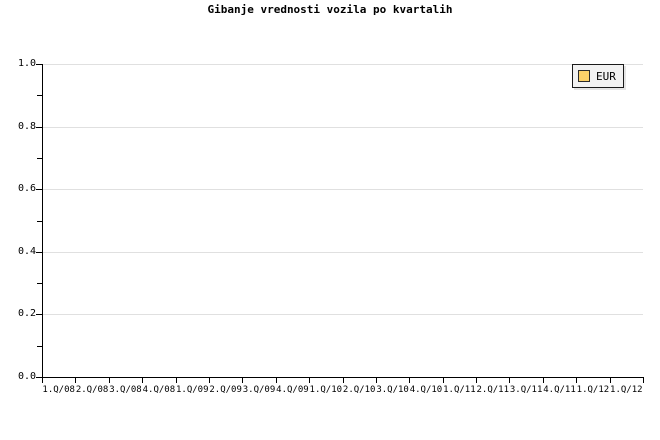 This screenshot has height=440, width=660. What do you see at coordinates (125, 390) in the screenshot?
I see `x-axis-label: 3.Q/08` at bounding box center [125, 390].